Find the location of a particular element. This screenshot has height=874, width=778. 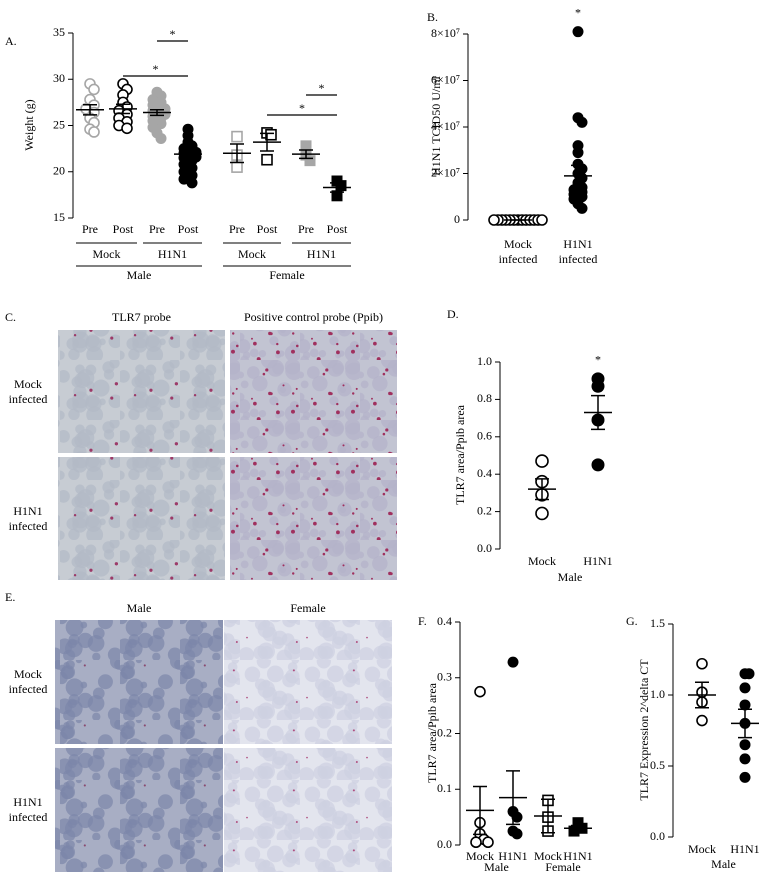

y-axis-label: Weight (g) is located at coordinates (29, 124).